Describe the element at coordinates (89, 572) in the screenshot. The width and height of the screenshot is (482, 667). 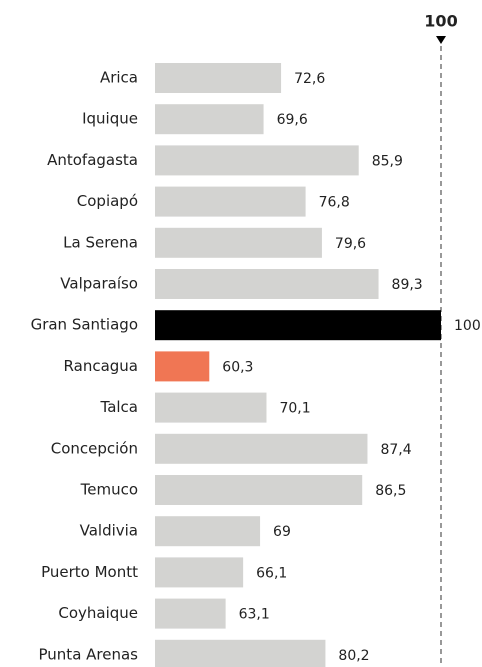
I see `category-label: Puerto Montt` at that location.